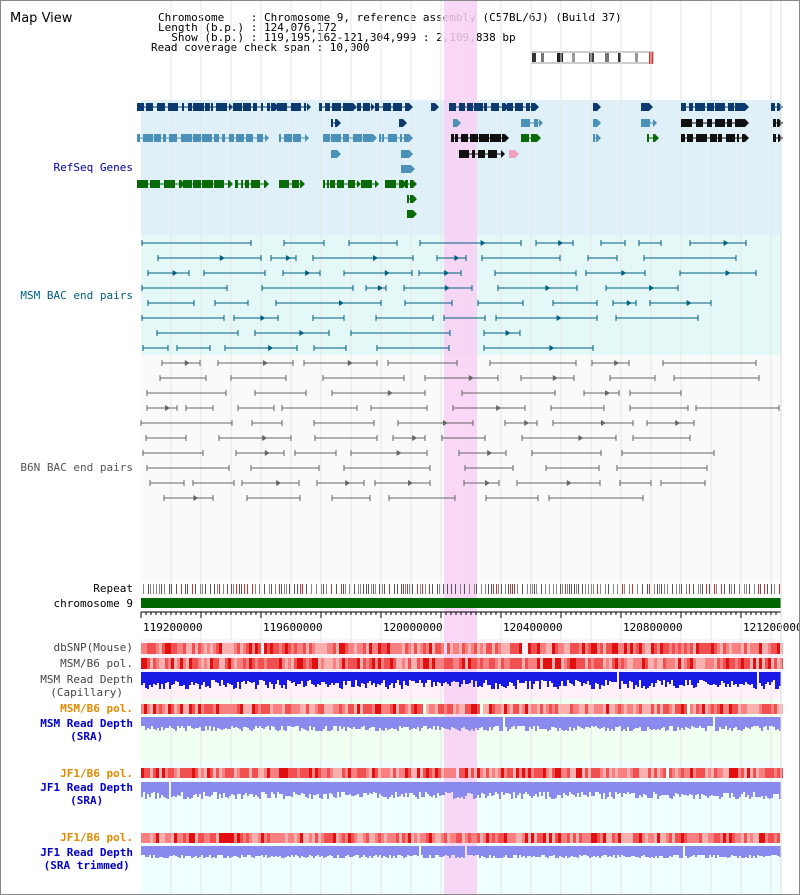  What do you see at coordinates (76, 295) in the screenshot?
I see `msm-bac-track-label: MSM BAC end pairs` at bounding box center [76, 295].